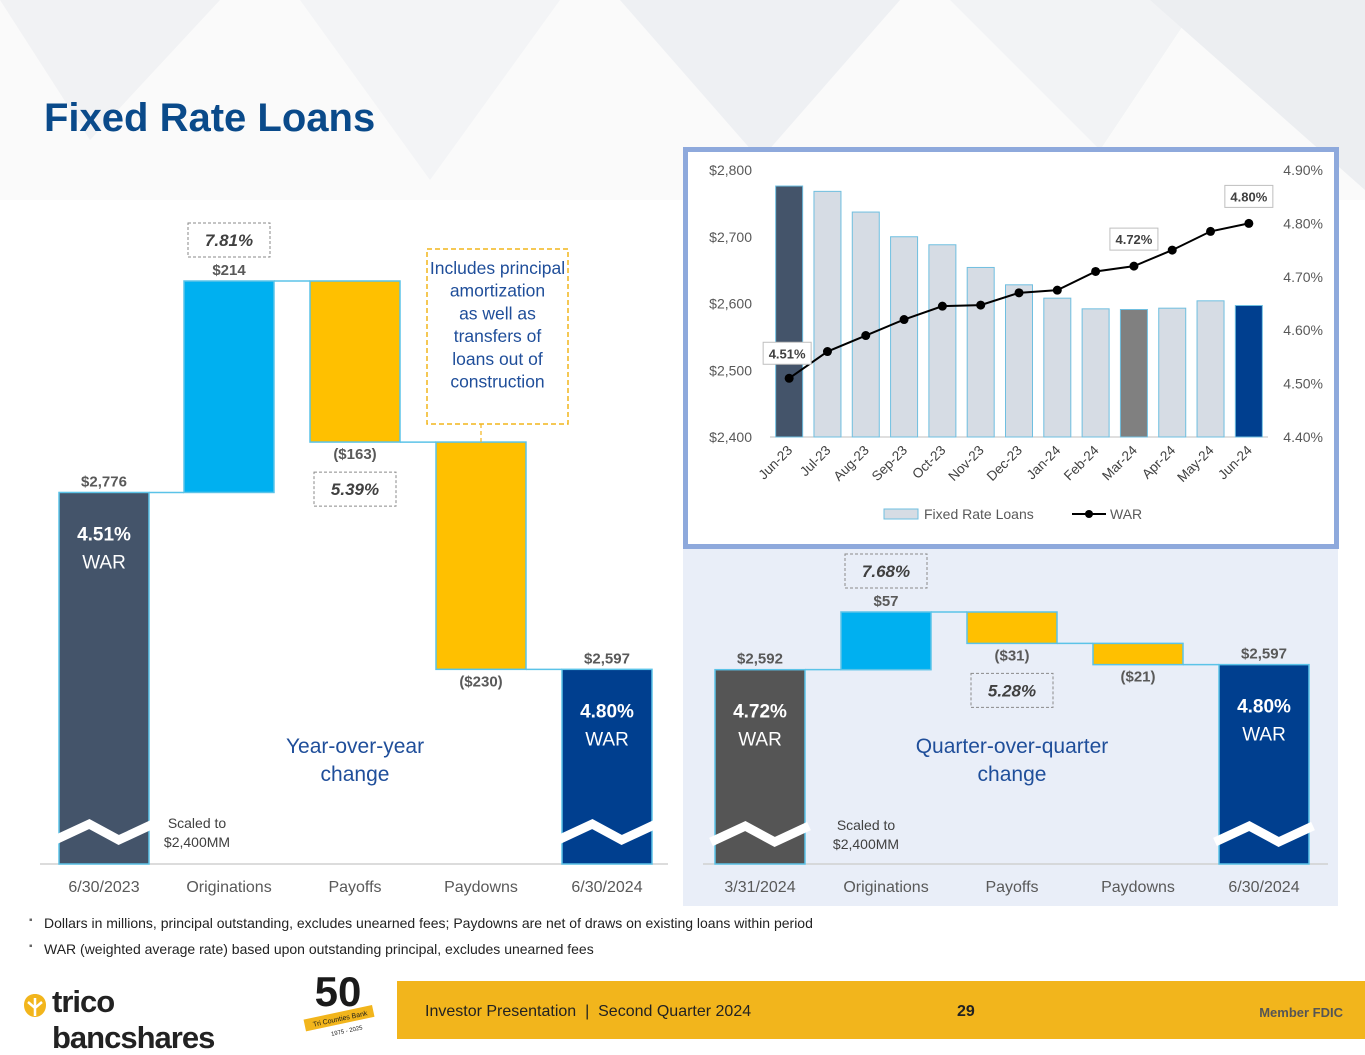  What do you see at coordinates (966, 1011) in the screenshot?
I see `page-number: 29` at bounding box center [966, 1011].